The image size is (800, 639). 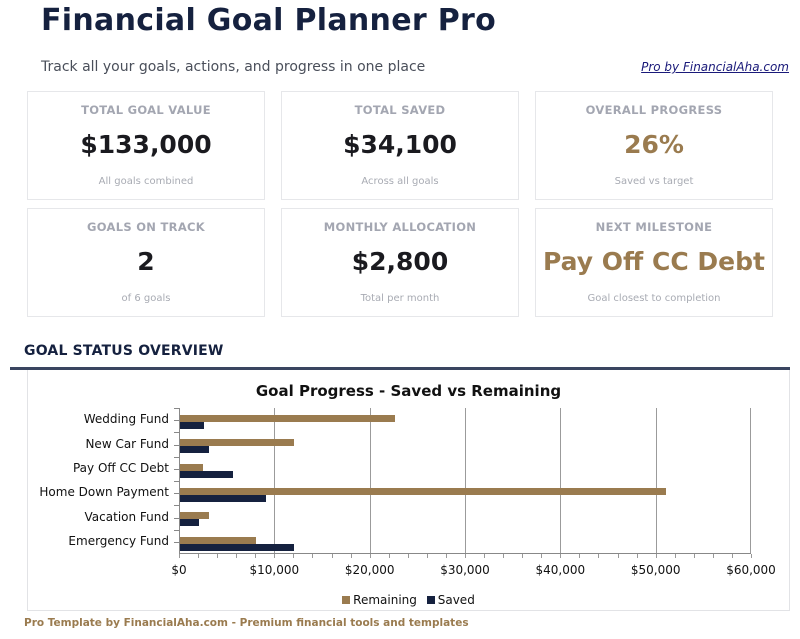 What do you see at coordinates (369, 570) in the screenshot?
I see `x-axis-label: $20,000` at bounding box center [369, 570].